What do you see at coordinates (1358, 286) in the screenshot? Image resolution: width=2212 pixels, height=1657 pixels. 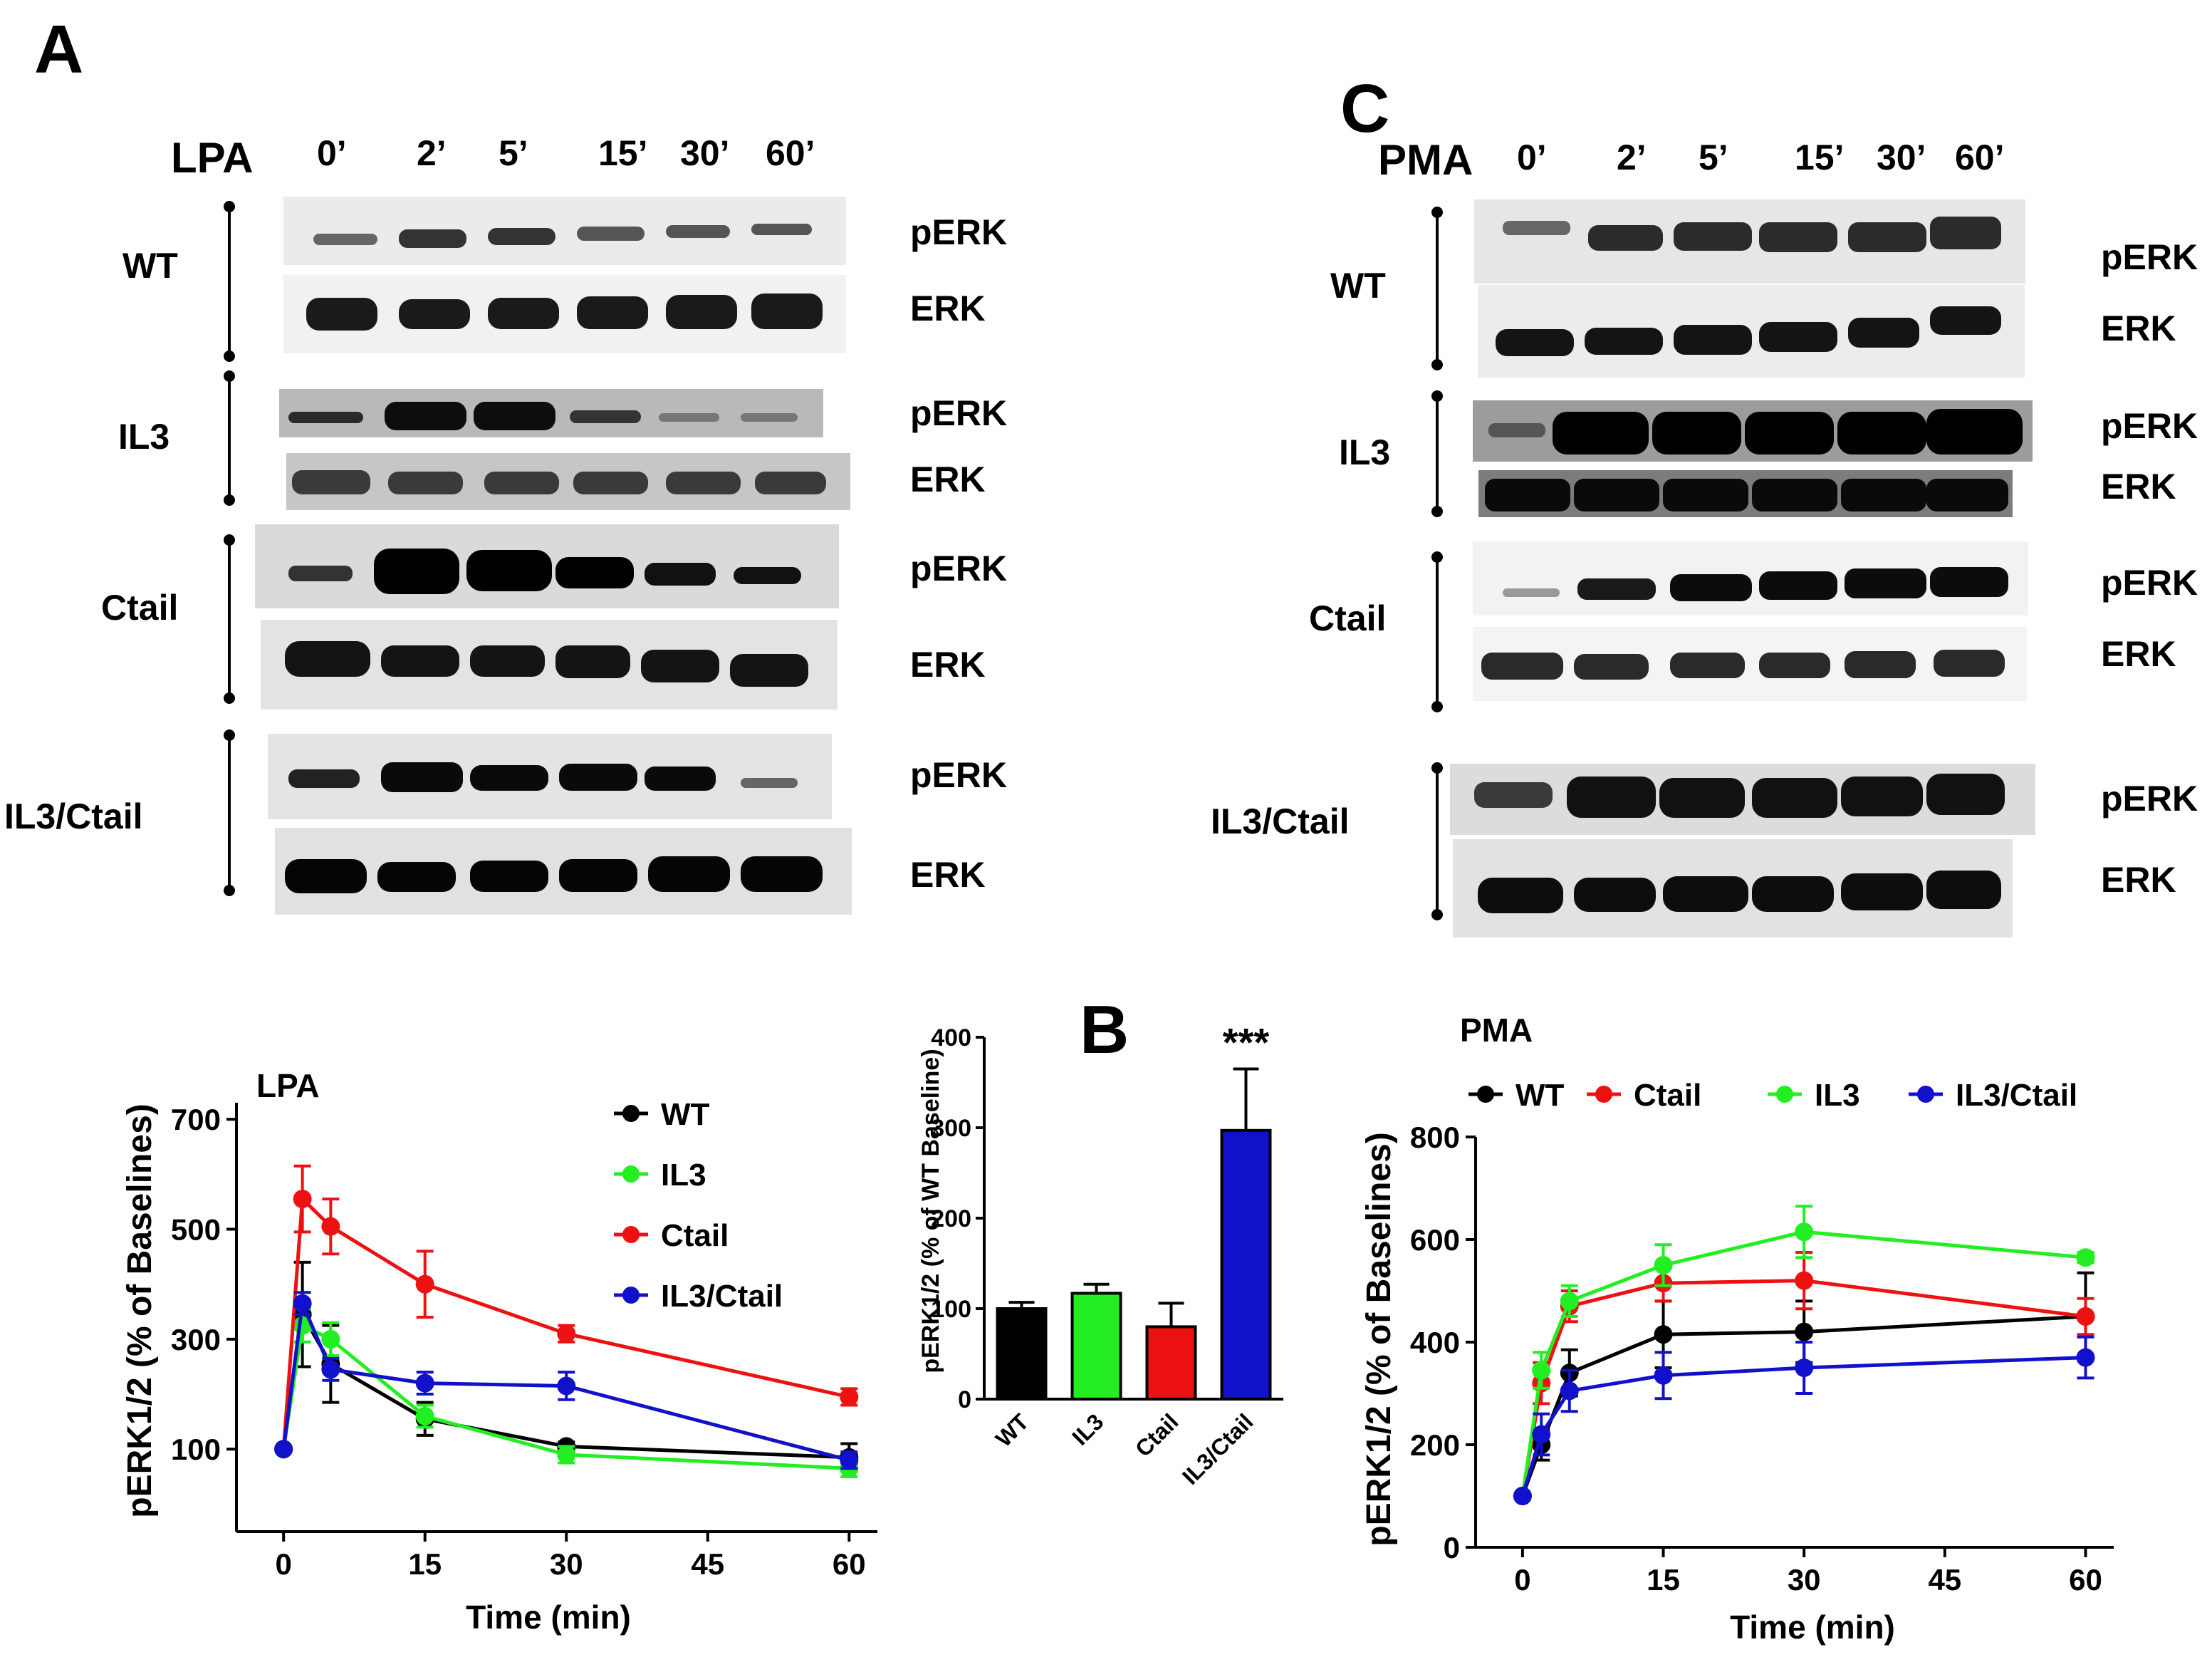 I see `blot-pma-group-wt: WT` at bounding box center [1358, 286].